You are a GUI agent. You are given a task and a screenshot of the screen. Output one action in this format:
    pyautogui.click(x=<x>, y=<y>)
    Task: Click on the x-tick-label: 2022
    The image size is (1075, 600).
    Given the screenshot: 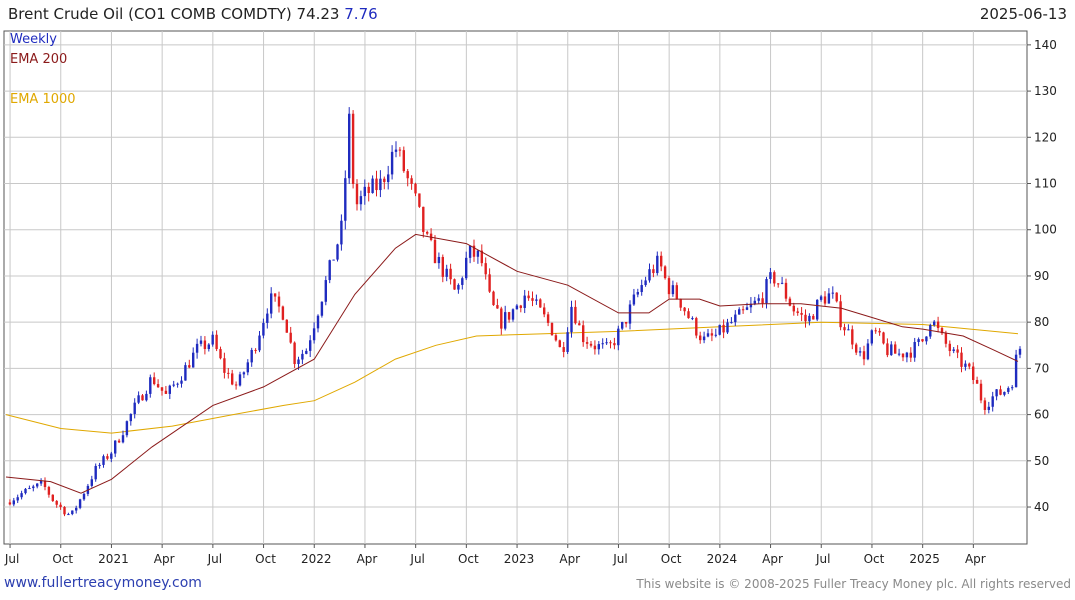 What is the action you would take?
    pyautogui.click(x=316, y=559)
    